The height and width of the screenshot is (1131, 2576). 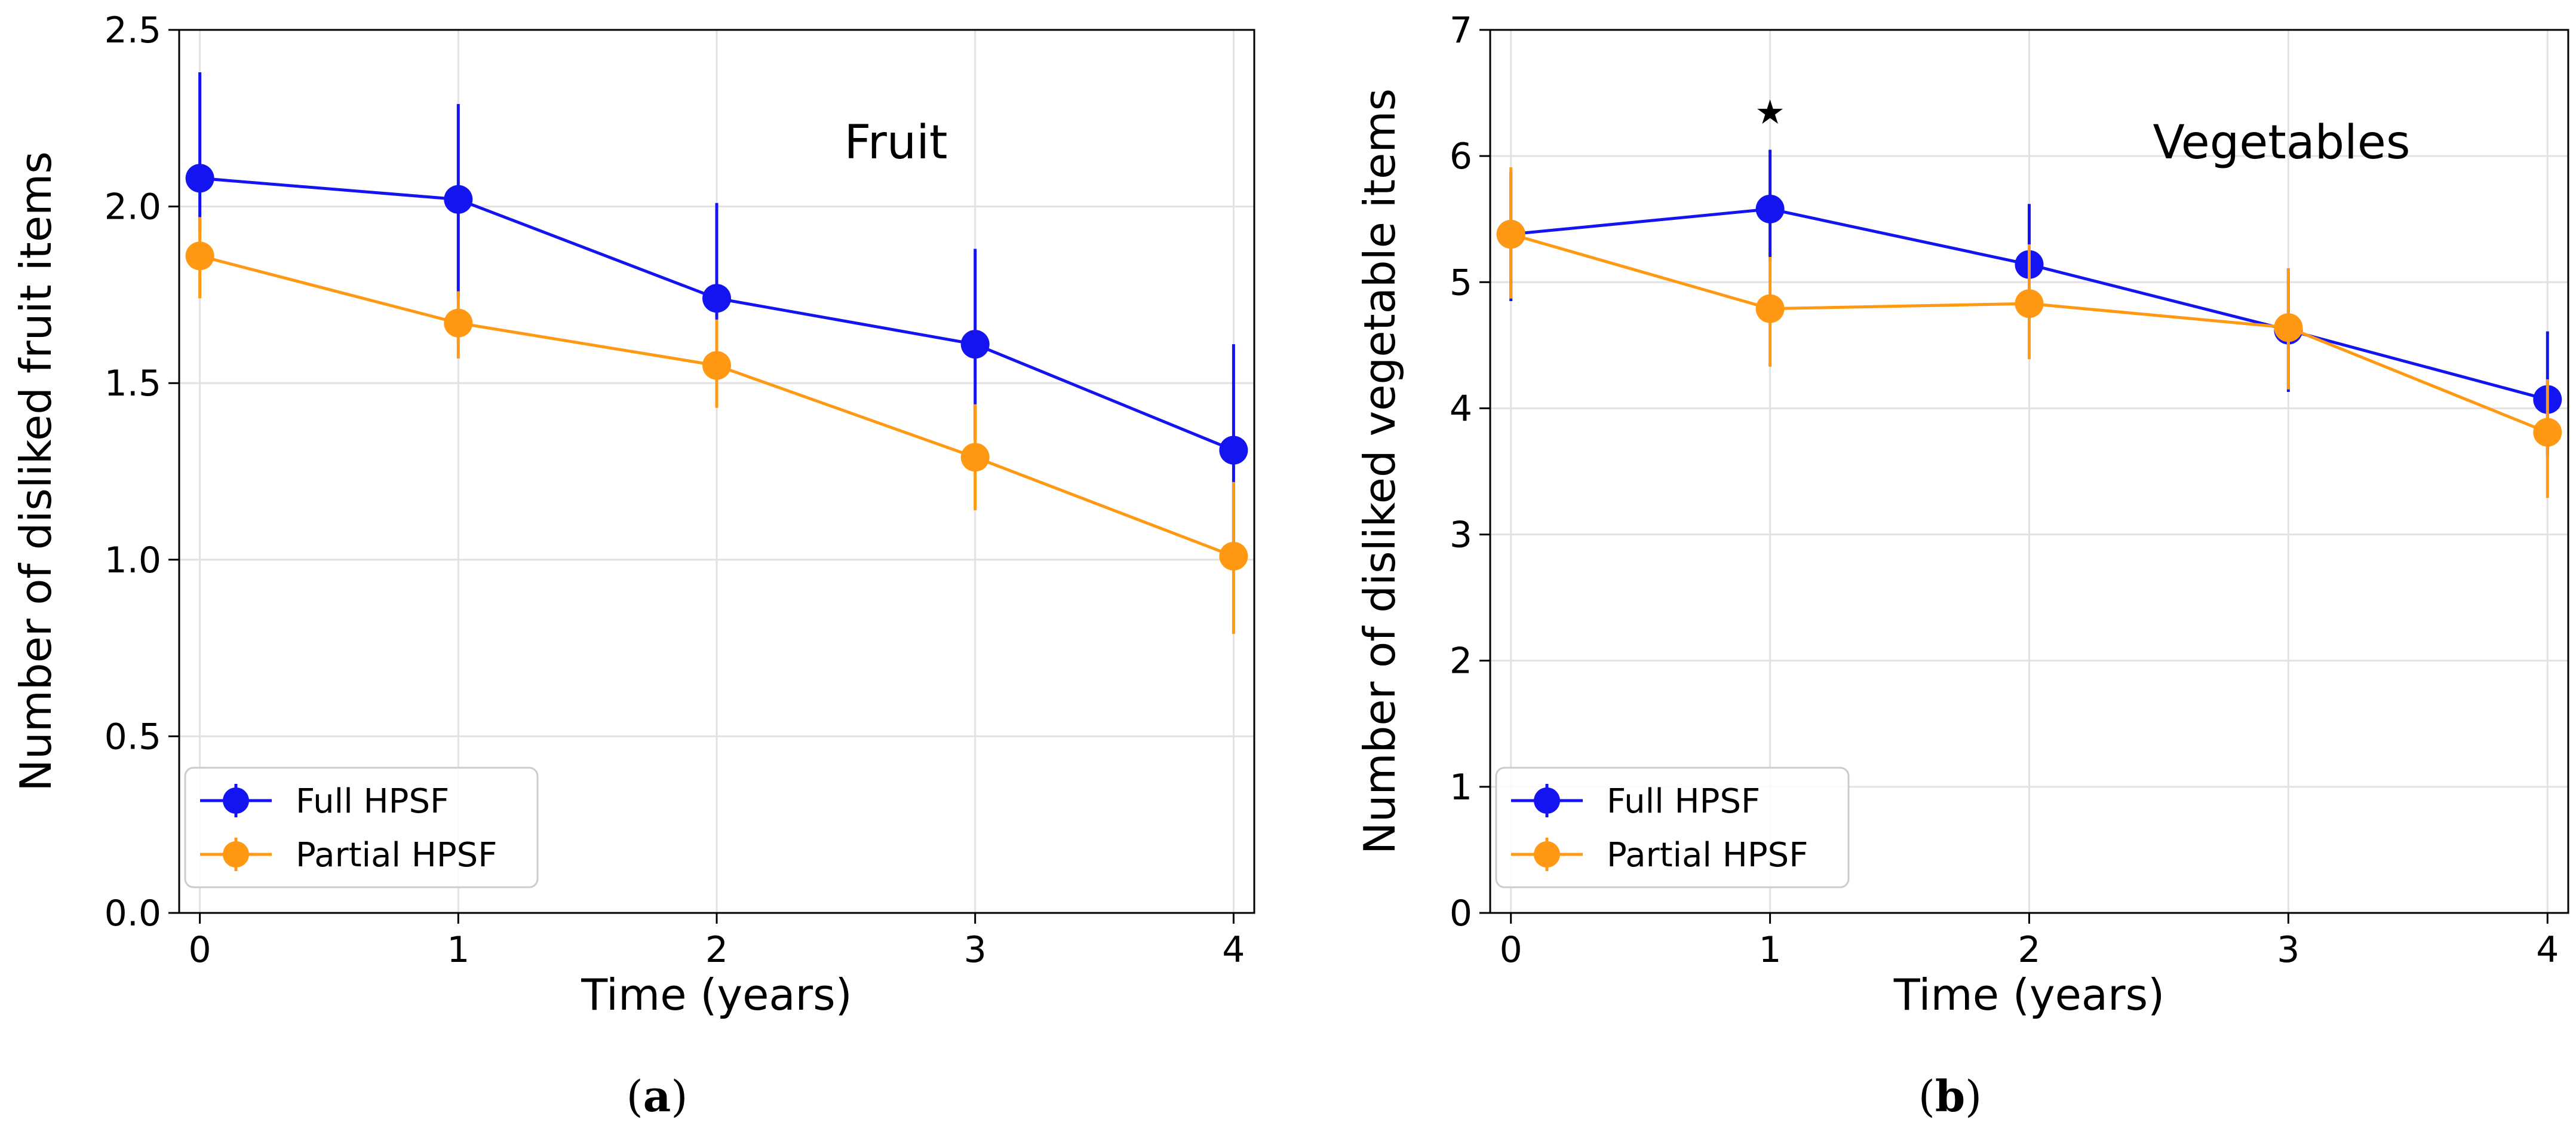 I want to click on panel-label: (b), so click(x=1950, y=1096).